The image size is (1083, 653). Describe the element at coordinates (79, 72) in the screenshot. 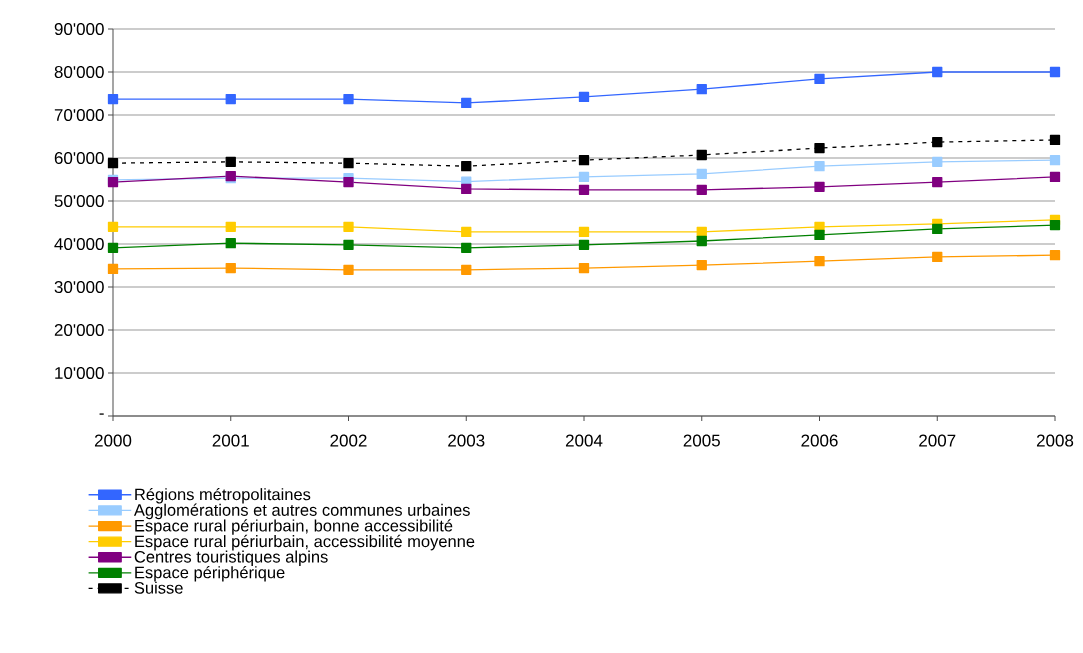

I see `y-tick-label: 80'000` at that location.